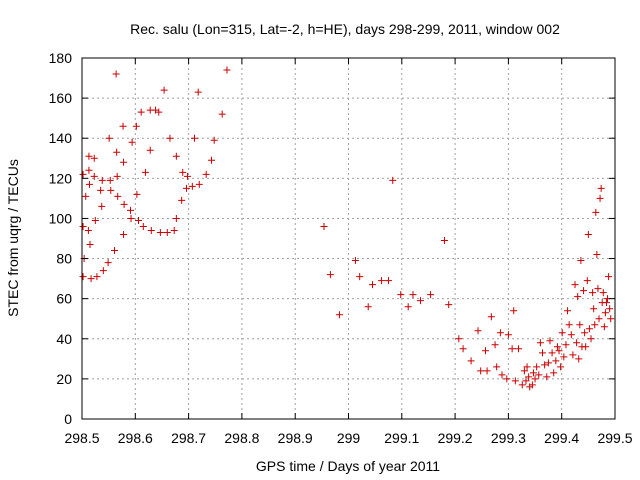 This screenshot has width=640, height=480. What do you see at coordinates (61, 98) in the screenshot?
I see `y-tick-label: 160` at bounding box center [61, 98].